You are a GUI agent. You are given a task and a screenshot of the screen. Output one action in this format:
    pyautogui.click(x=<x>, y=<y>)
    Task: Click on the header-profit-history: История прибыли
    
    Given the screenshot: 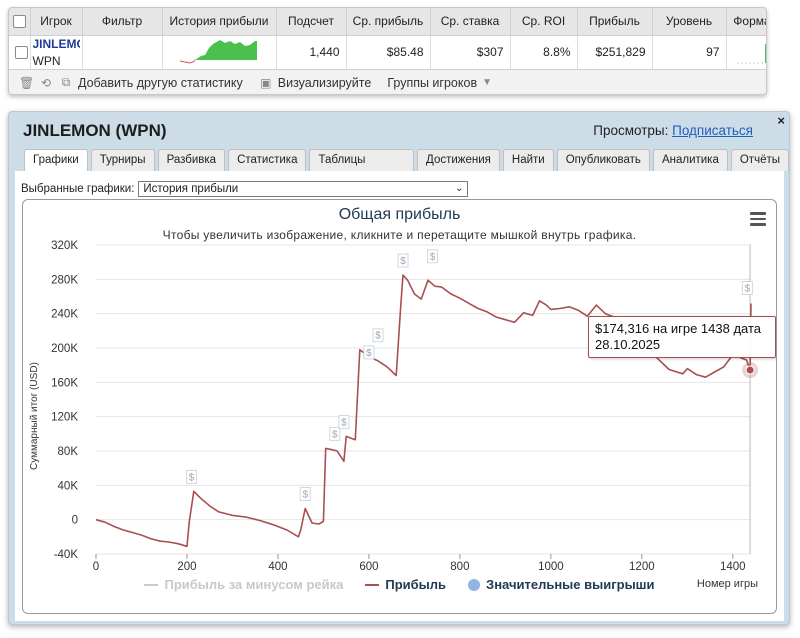 What is the action you would take?
    pyautogui.click(x=219, y=22)
    